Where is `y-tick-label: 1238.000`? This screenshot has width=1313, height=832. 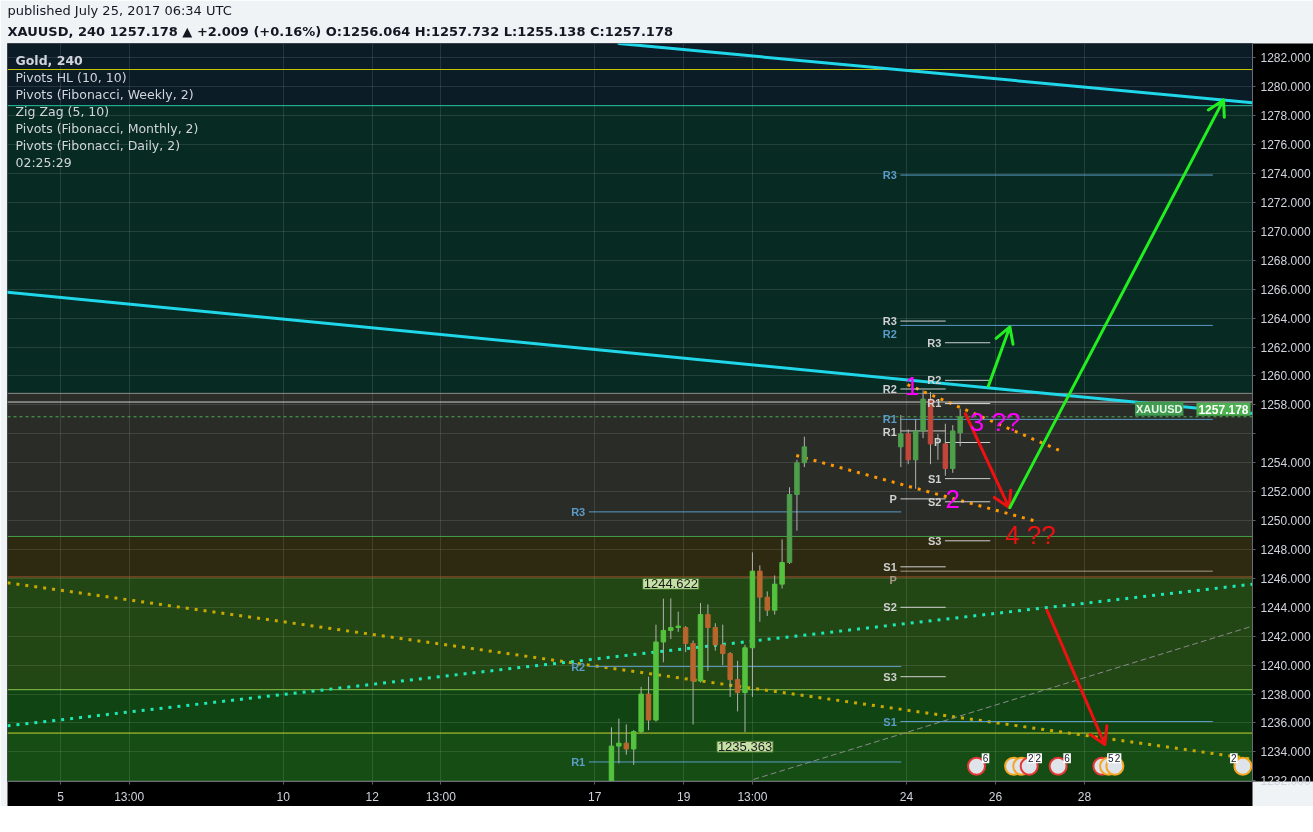 y-tick-label: 1238.000 is located at coordinates (1285, 694).